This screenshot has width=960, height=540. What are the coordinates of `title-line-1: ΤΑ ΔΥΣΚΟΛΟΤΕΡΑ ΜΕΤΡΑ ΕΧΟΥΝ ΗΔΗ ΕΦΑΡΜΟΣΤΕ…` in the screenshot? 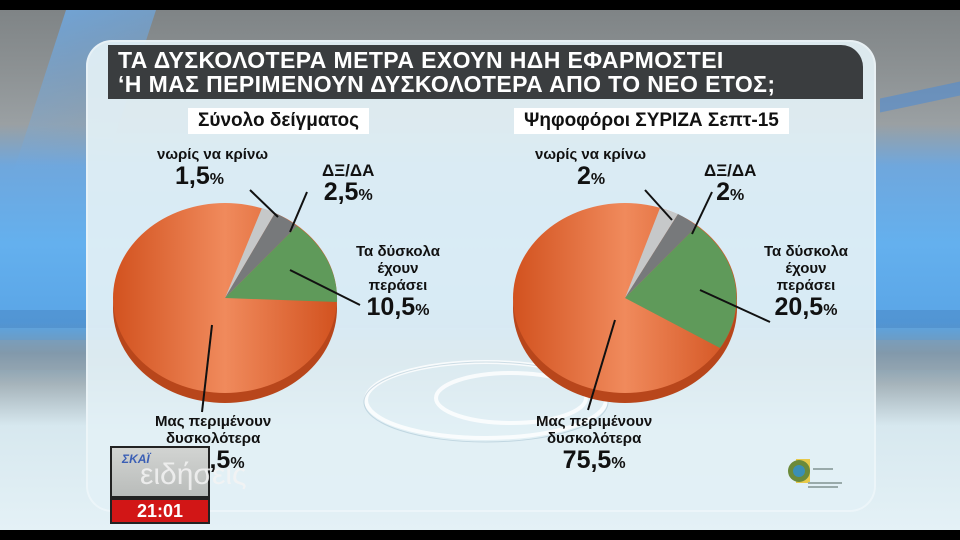 It's located at (421, 60).